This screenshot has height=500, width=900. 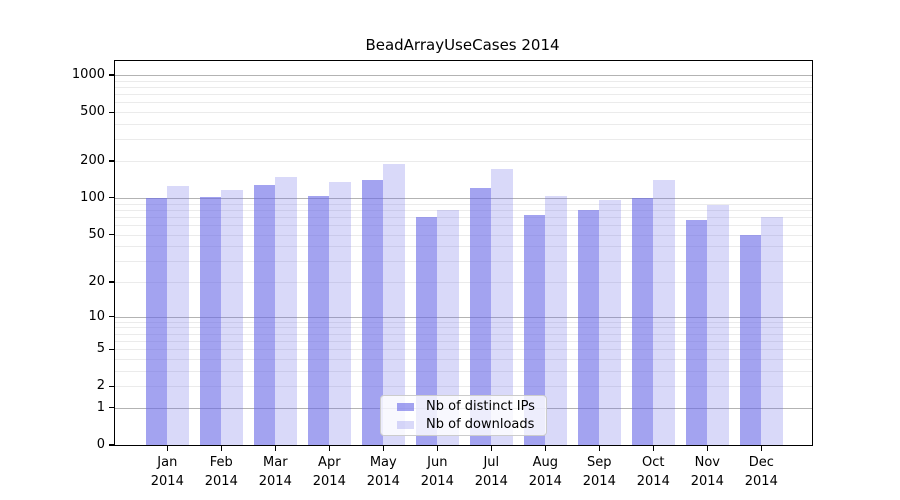 I want to click on minor-gridline-y90, so click(x=463, y=204).